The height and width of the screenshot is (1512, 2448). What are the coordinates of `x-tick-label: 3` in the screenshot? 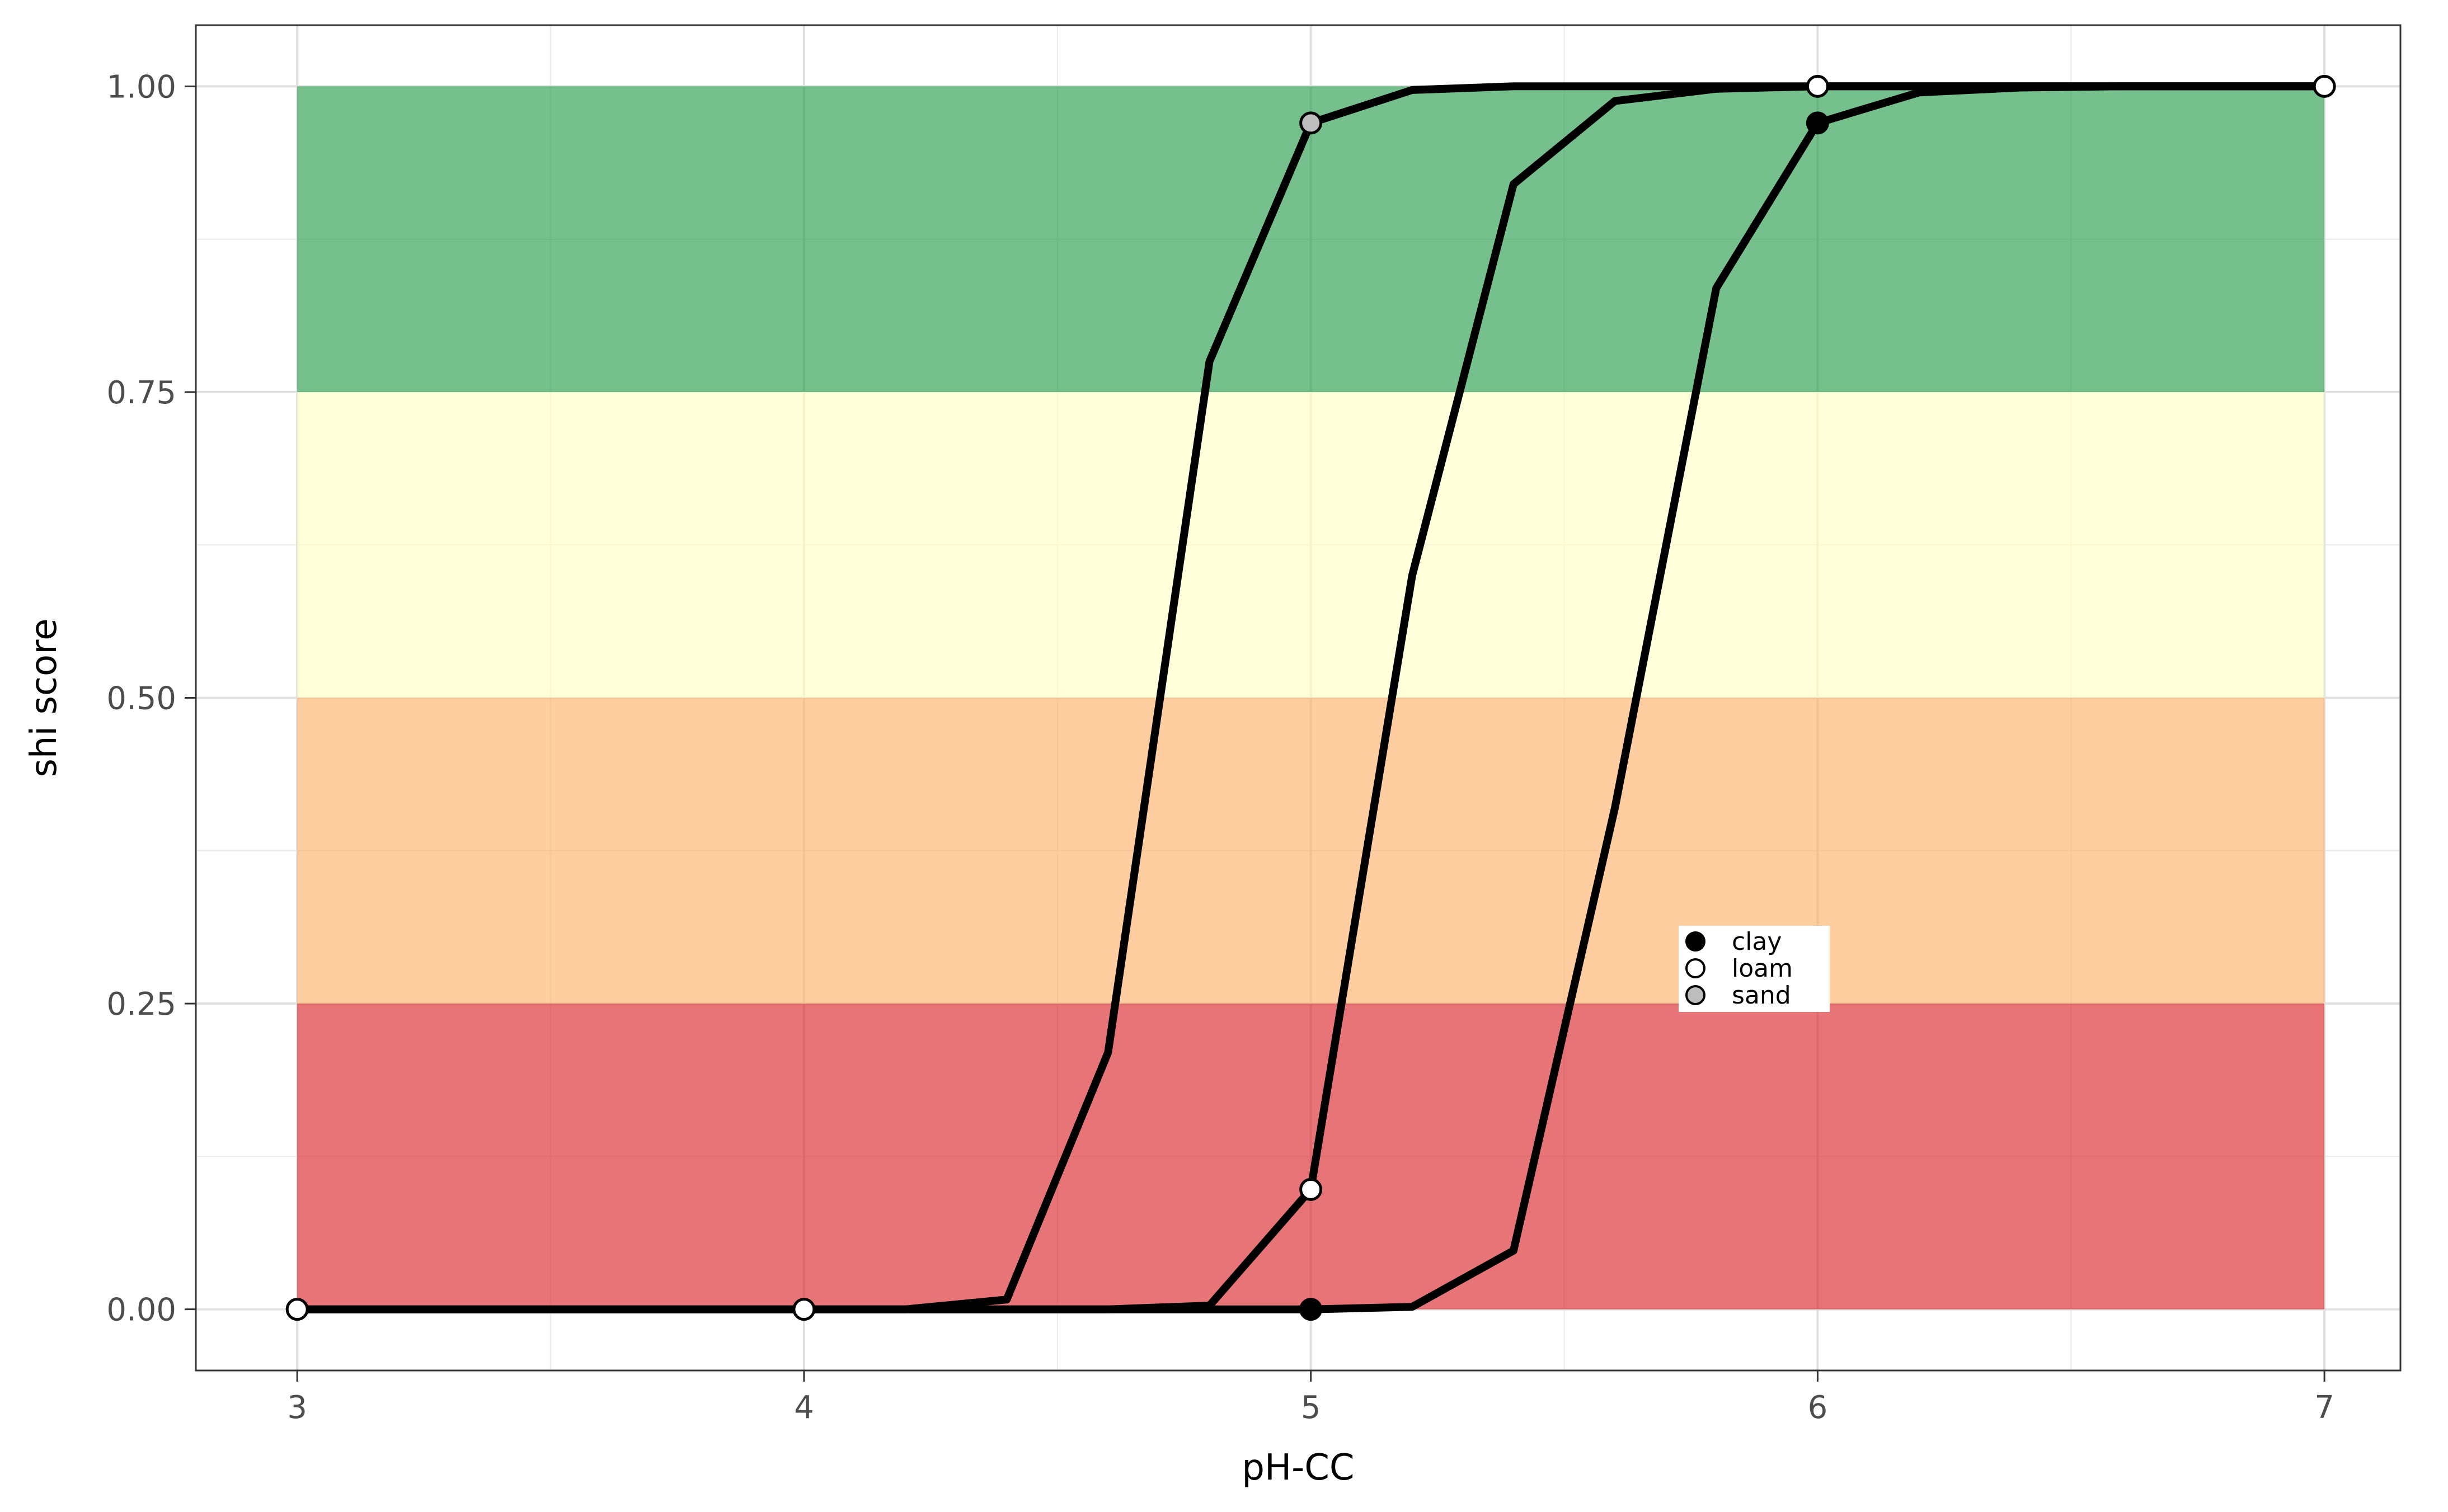 It's located at (297, 1407).